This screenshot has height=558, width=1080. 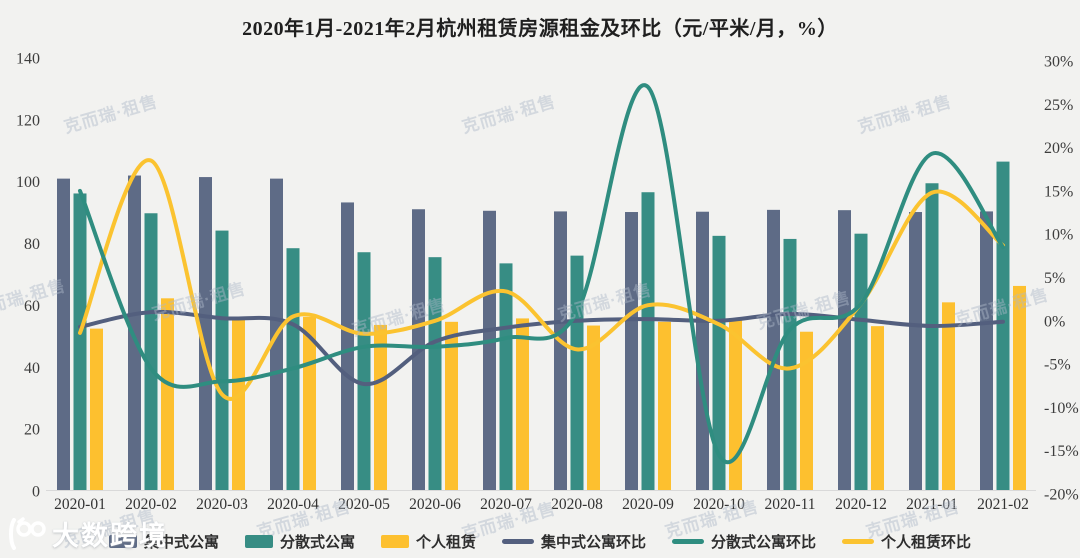 I want to click on x-axis-label: 2020-06, so click(x=435, y=504).